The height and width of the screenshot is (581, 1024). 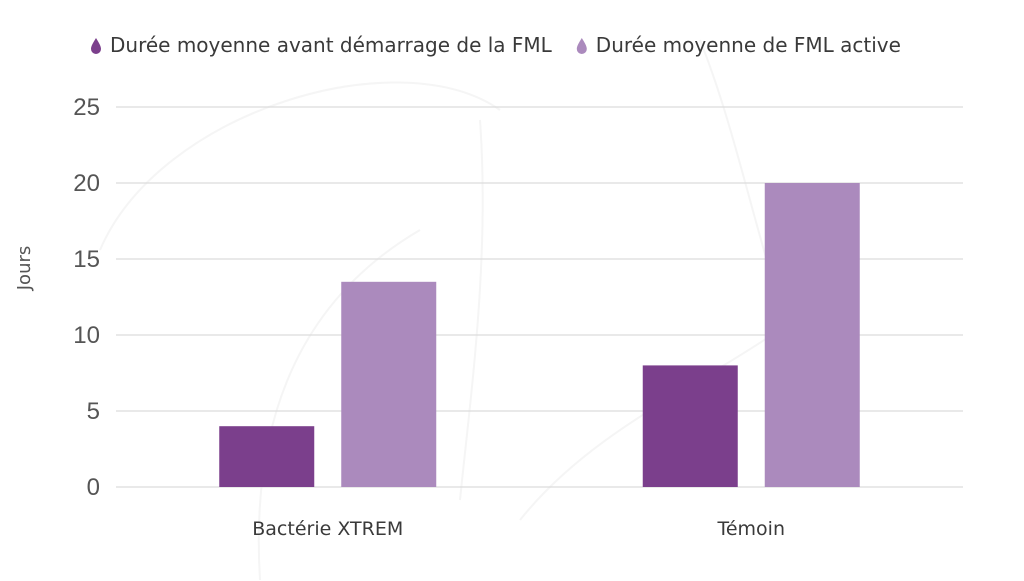 I want to click on y-tick-label: 0, so click(x=93, y=487).